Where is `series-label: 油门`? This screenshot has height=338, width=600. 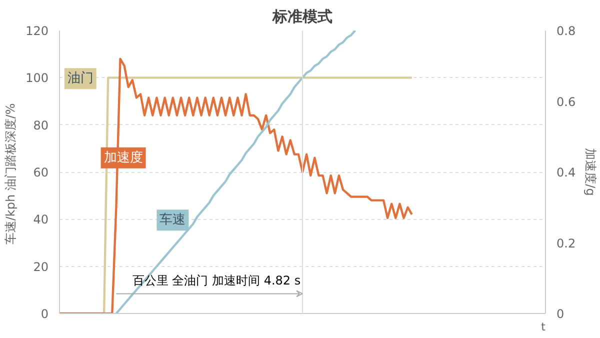
series-label: 油门 is located at coordinates (80, 78).